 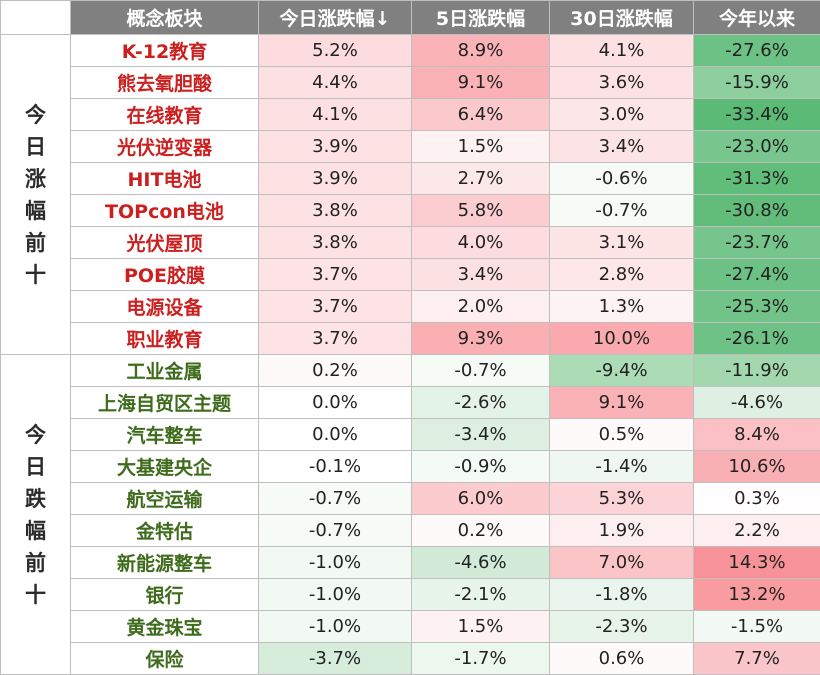 I want to click on ytd-change-cell: -25.3%, so click(x=757, y=307).